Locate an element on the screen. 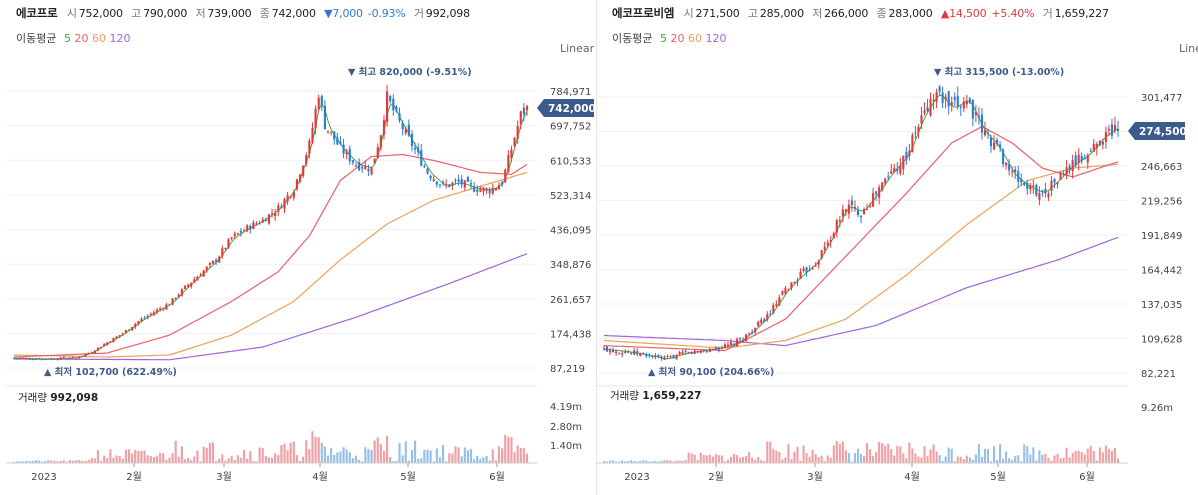  volume-tick-label: 4.19m is located at coordinates (566, 407).